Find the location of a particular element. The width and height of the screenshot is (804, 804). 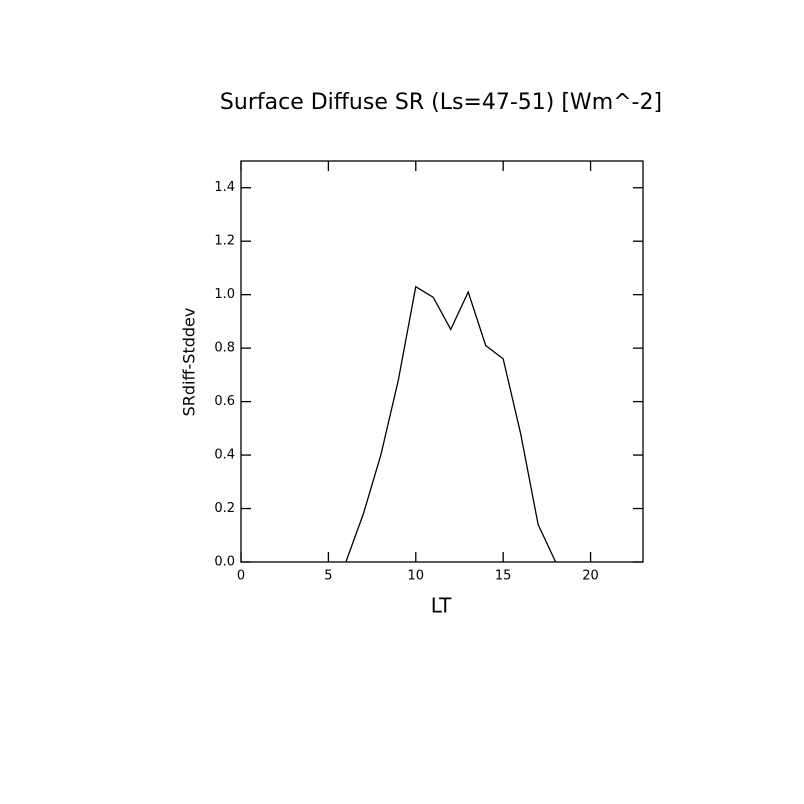

x-tick-label: 15 is located at coordinates (503, 576).